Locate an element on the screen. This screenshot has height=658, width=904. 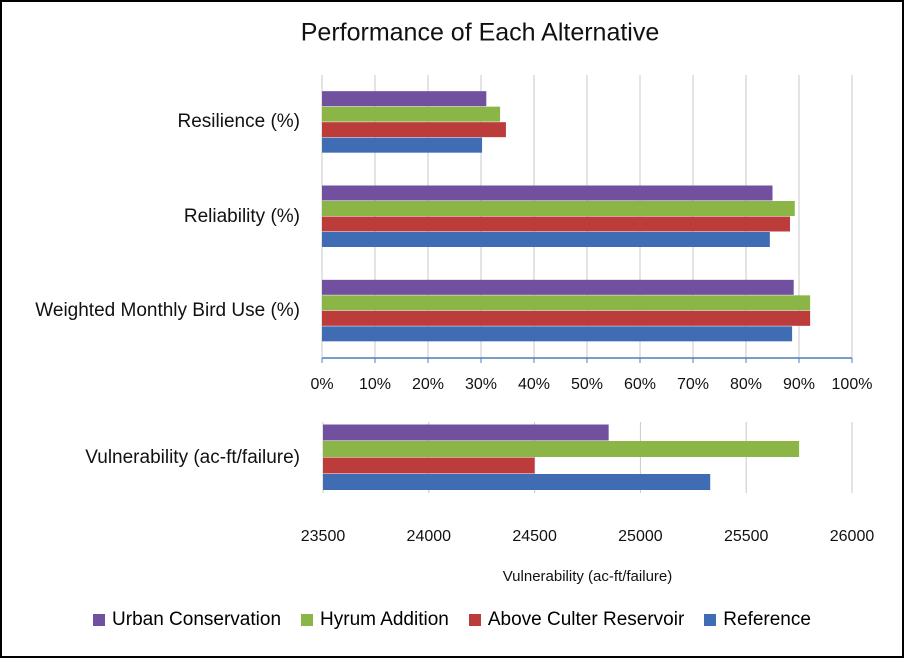
chart-title: Performance of Each Alternative is located at coordinates (480, 33).